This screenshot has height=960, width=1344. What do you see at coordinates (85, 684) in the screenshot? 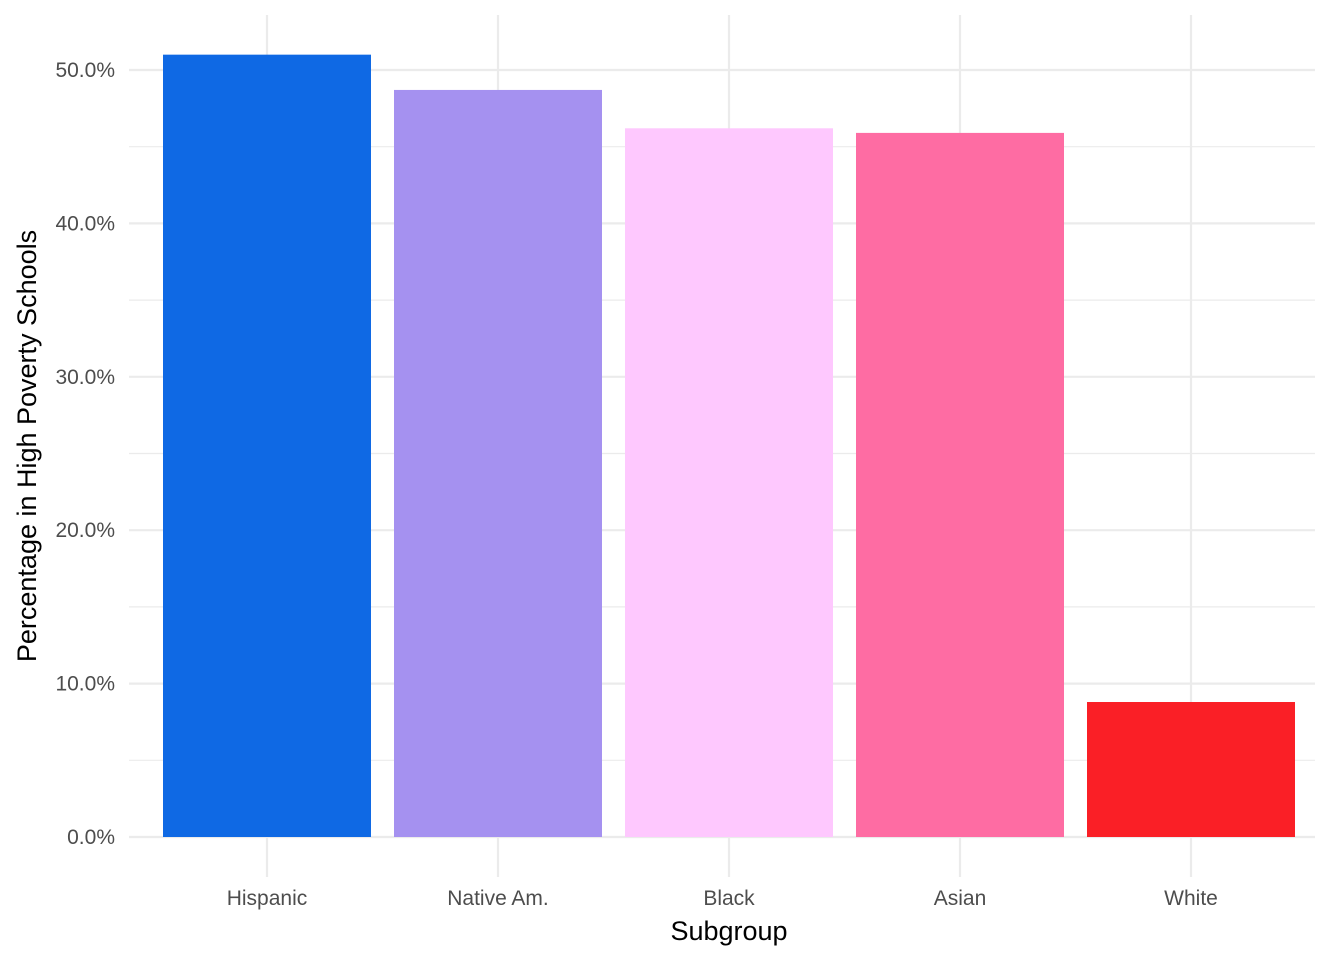
I see `y-tick-label: 10.0%` at bounding box center [85, 684].